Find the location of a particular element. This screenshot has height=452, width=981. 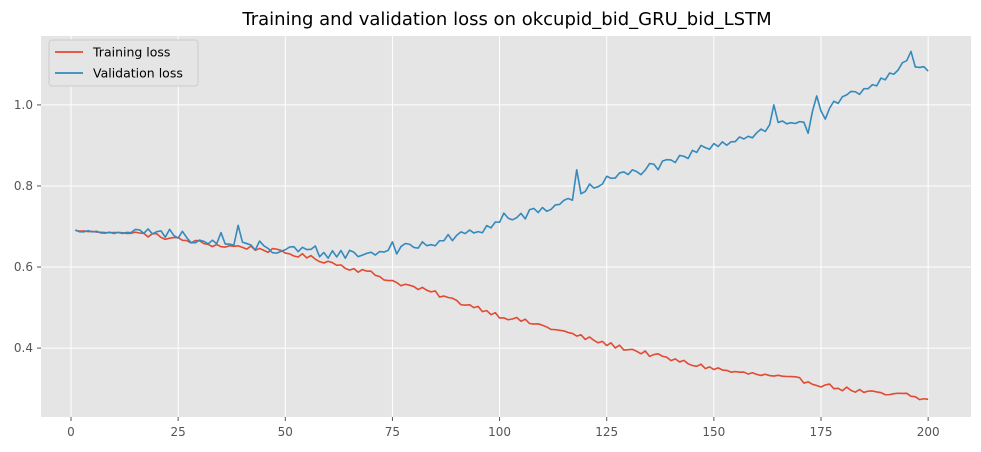

x-tick-label: 100 is located at coordinates (499, 432).